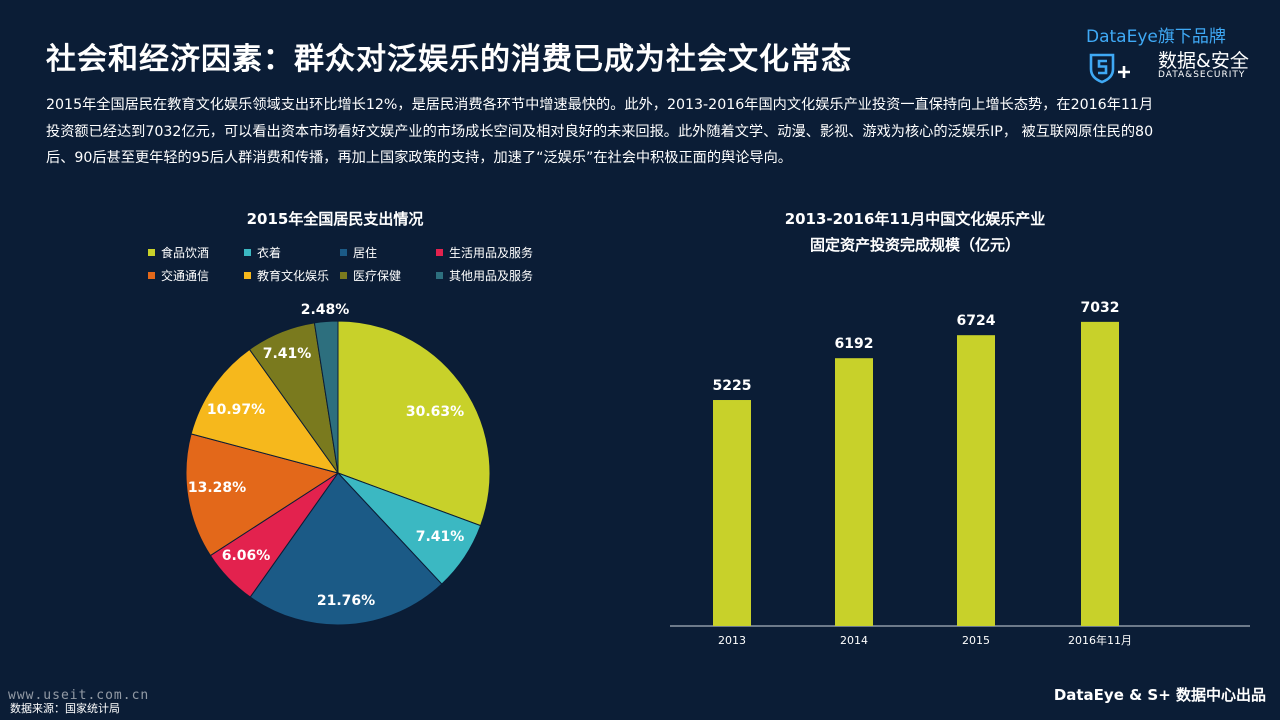 This screenshot has width=1280, height=720. Describe the element at coordinates (1122, 37) in the screenshot. I see `brand-tagline-latin: DataEye` at that location.